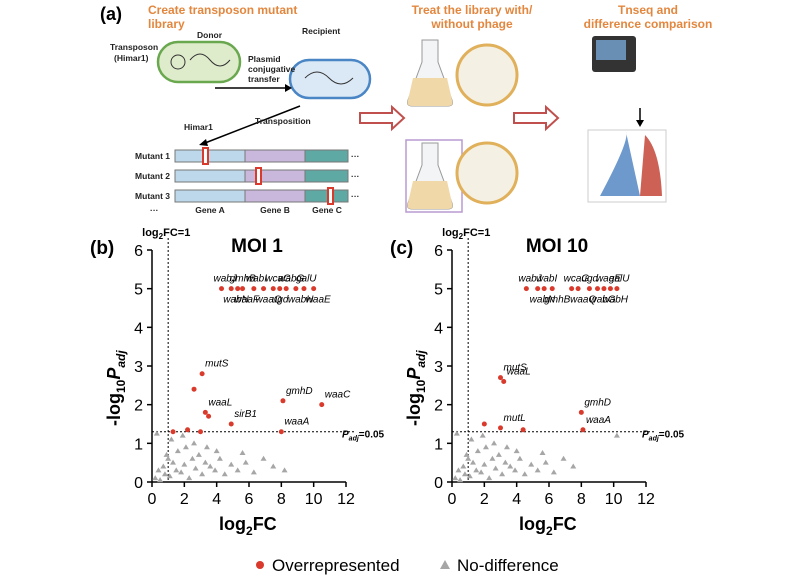 Image resolution: width=800 pixels, height=576 pixels. I want to click on legend-marker, so click(260, 565).